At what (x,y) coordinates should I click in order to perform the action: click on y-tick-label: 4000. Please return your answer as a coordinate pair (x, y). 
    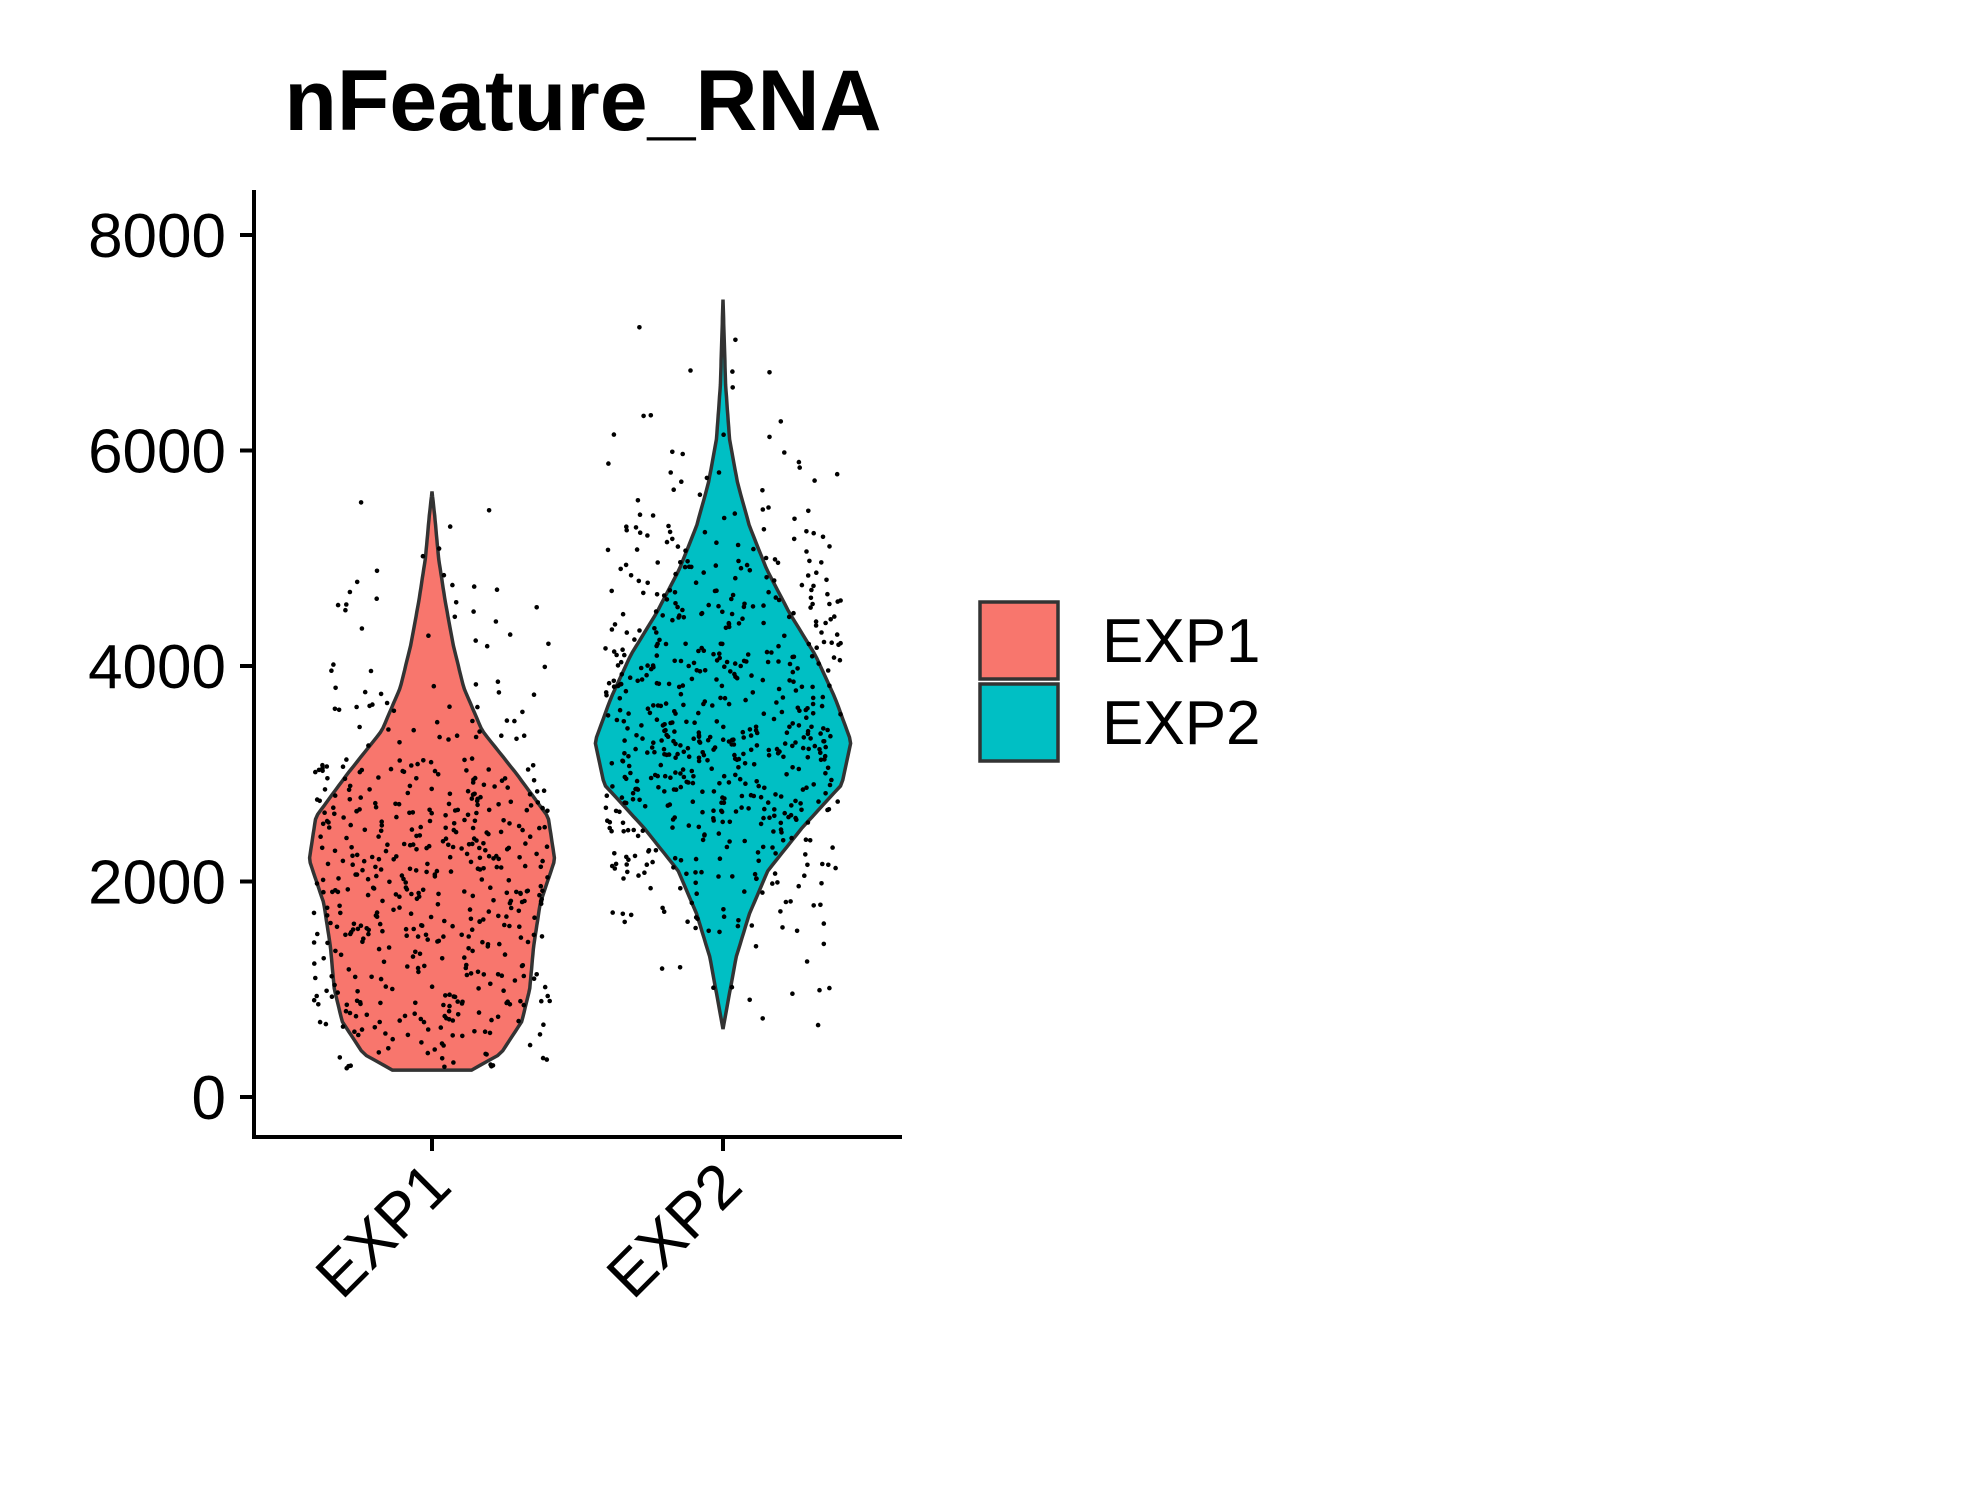
    Looking at the image, I should click on (157, 667).